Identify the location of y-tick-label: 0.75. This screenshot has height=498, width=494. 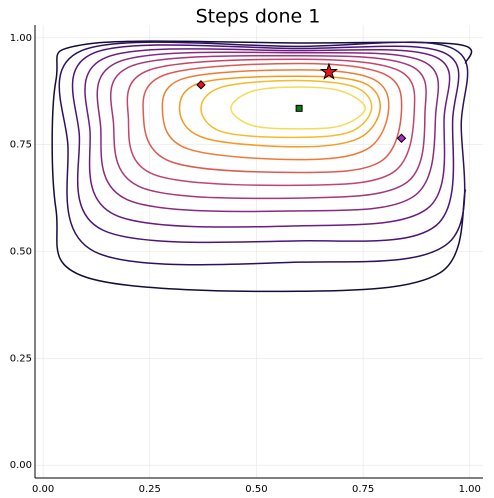
(21, 145).